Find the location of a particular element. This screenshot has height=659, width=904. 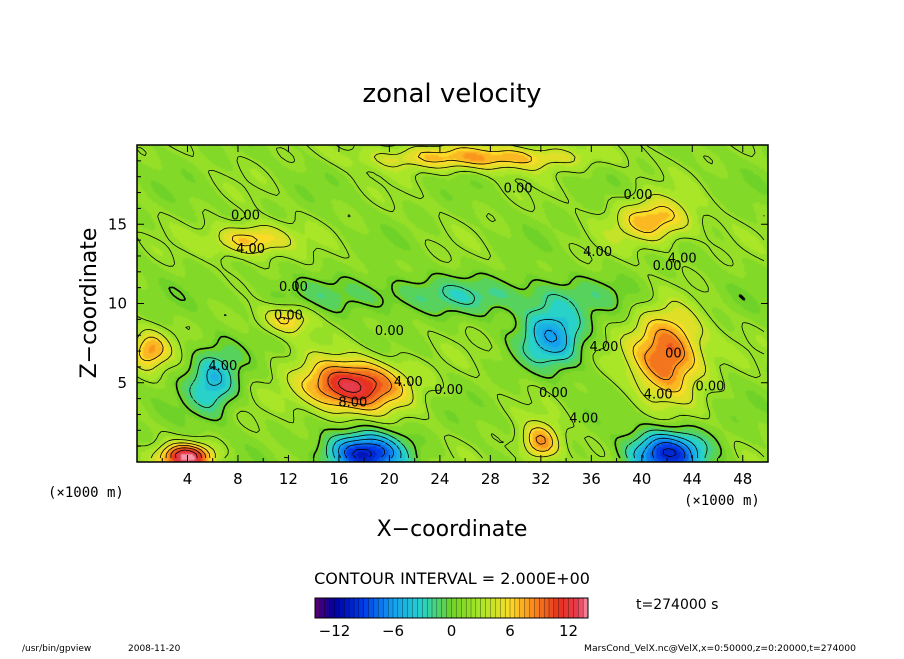

y-tick-label: 5 is located at coordinates (122, 383).